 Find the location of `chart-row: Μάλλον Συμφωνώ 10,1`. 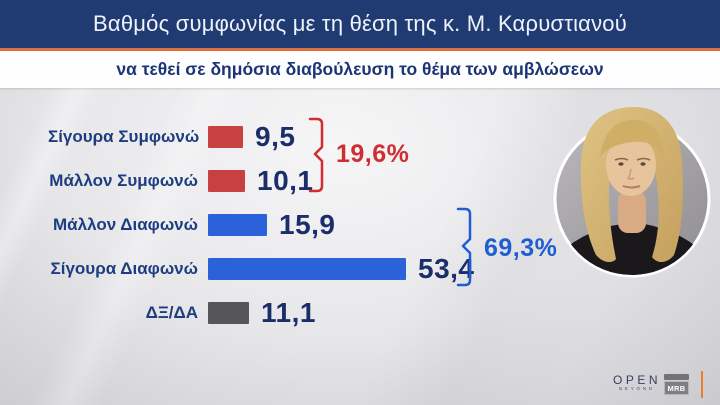

chart-row: Μάλλον Συμφωνώ 10,1 is located at coordinates (181, 180).